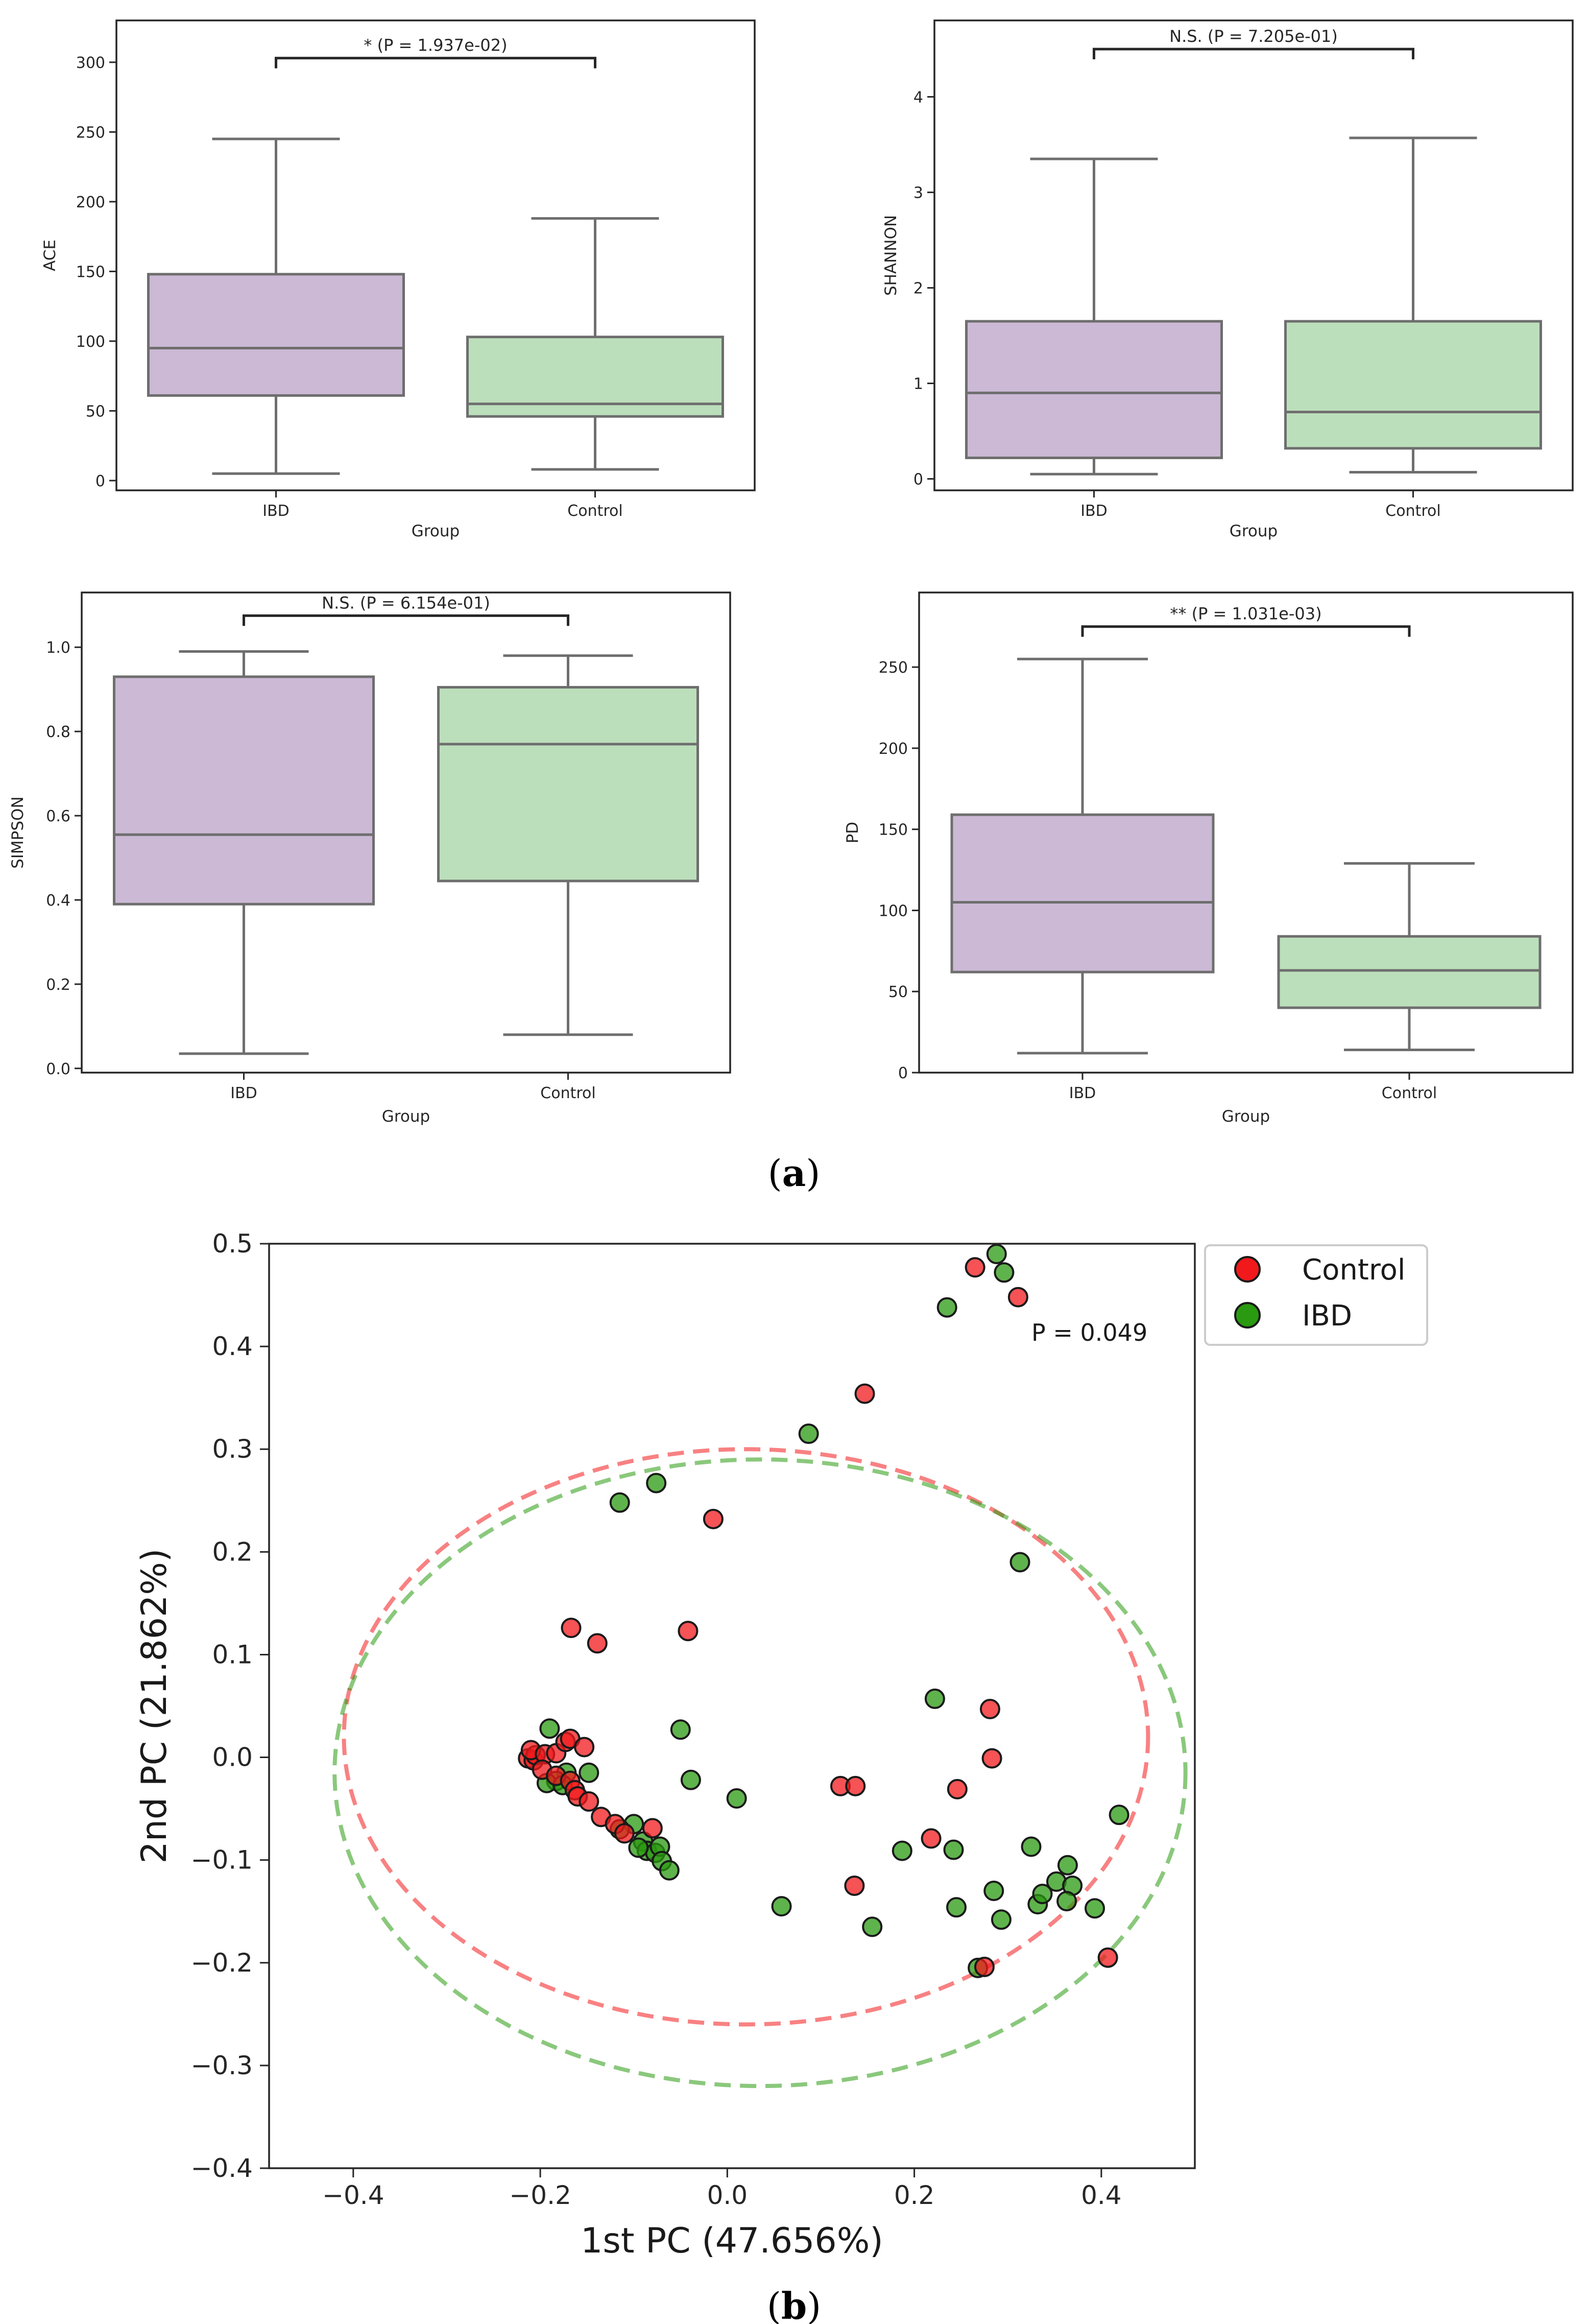 Image resolution: width=1588 pixels, height=2324 pixels. I want to click on y-tick-label: 50, so click(95, 411).